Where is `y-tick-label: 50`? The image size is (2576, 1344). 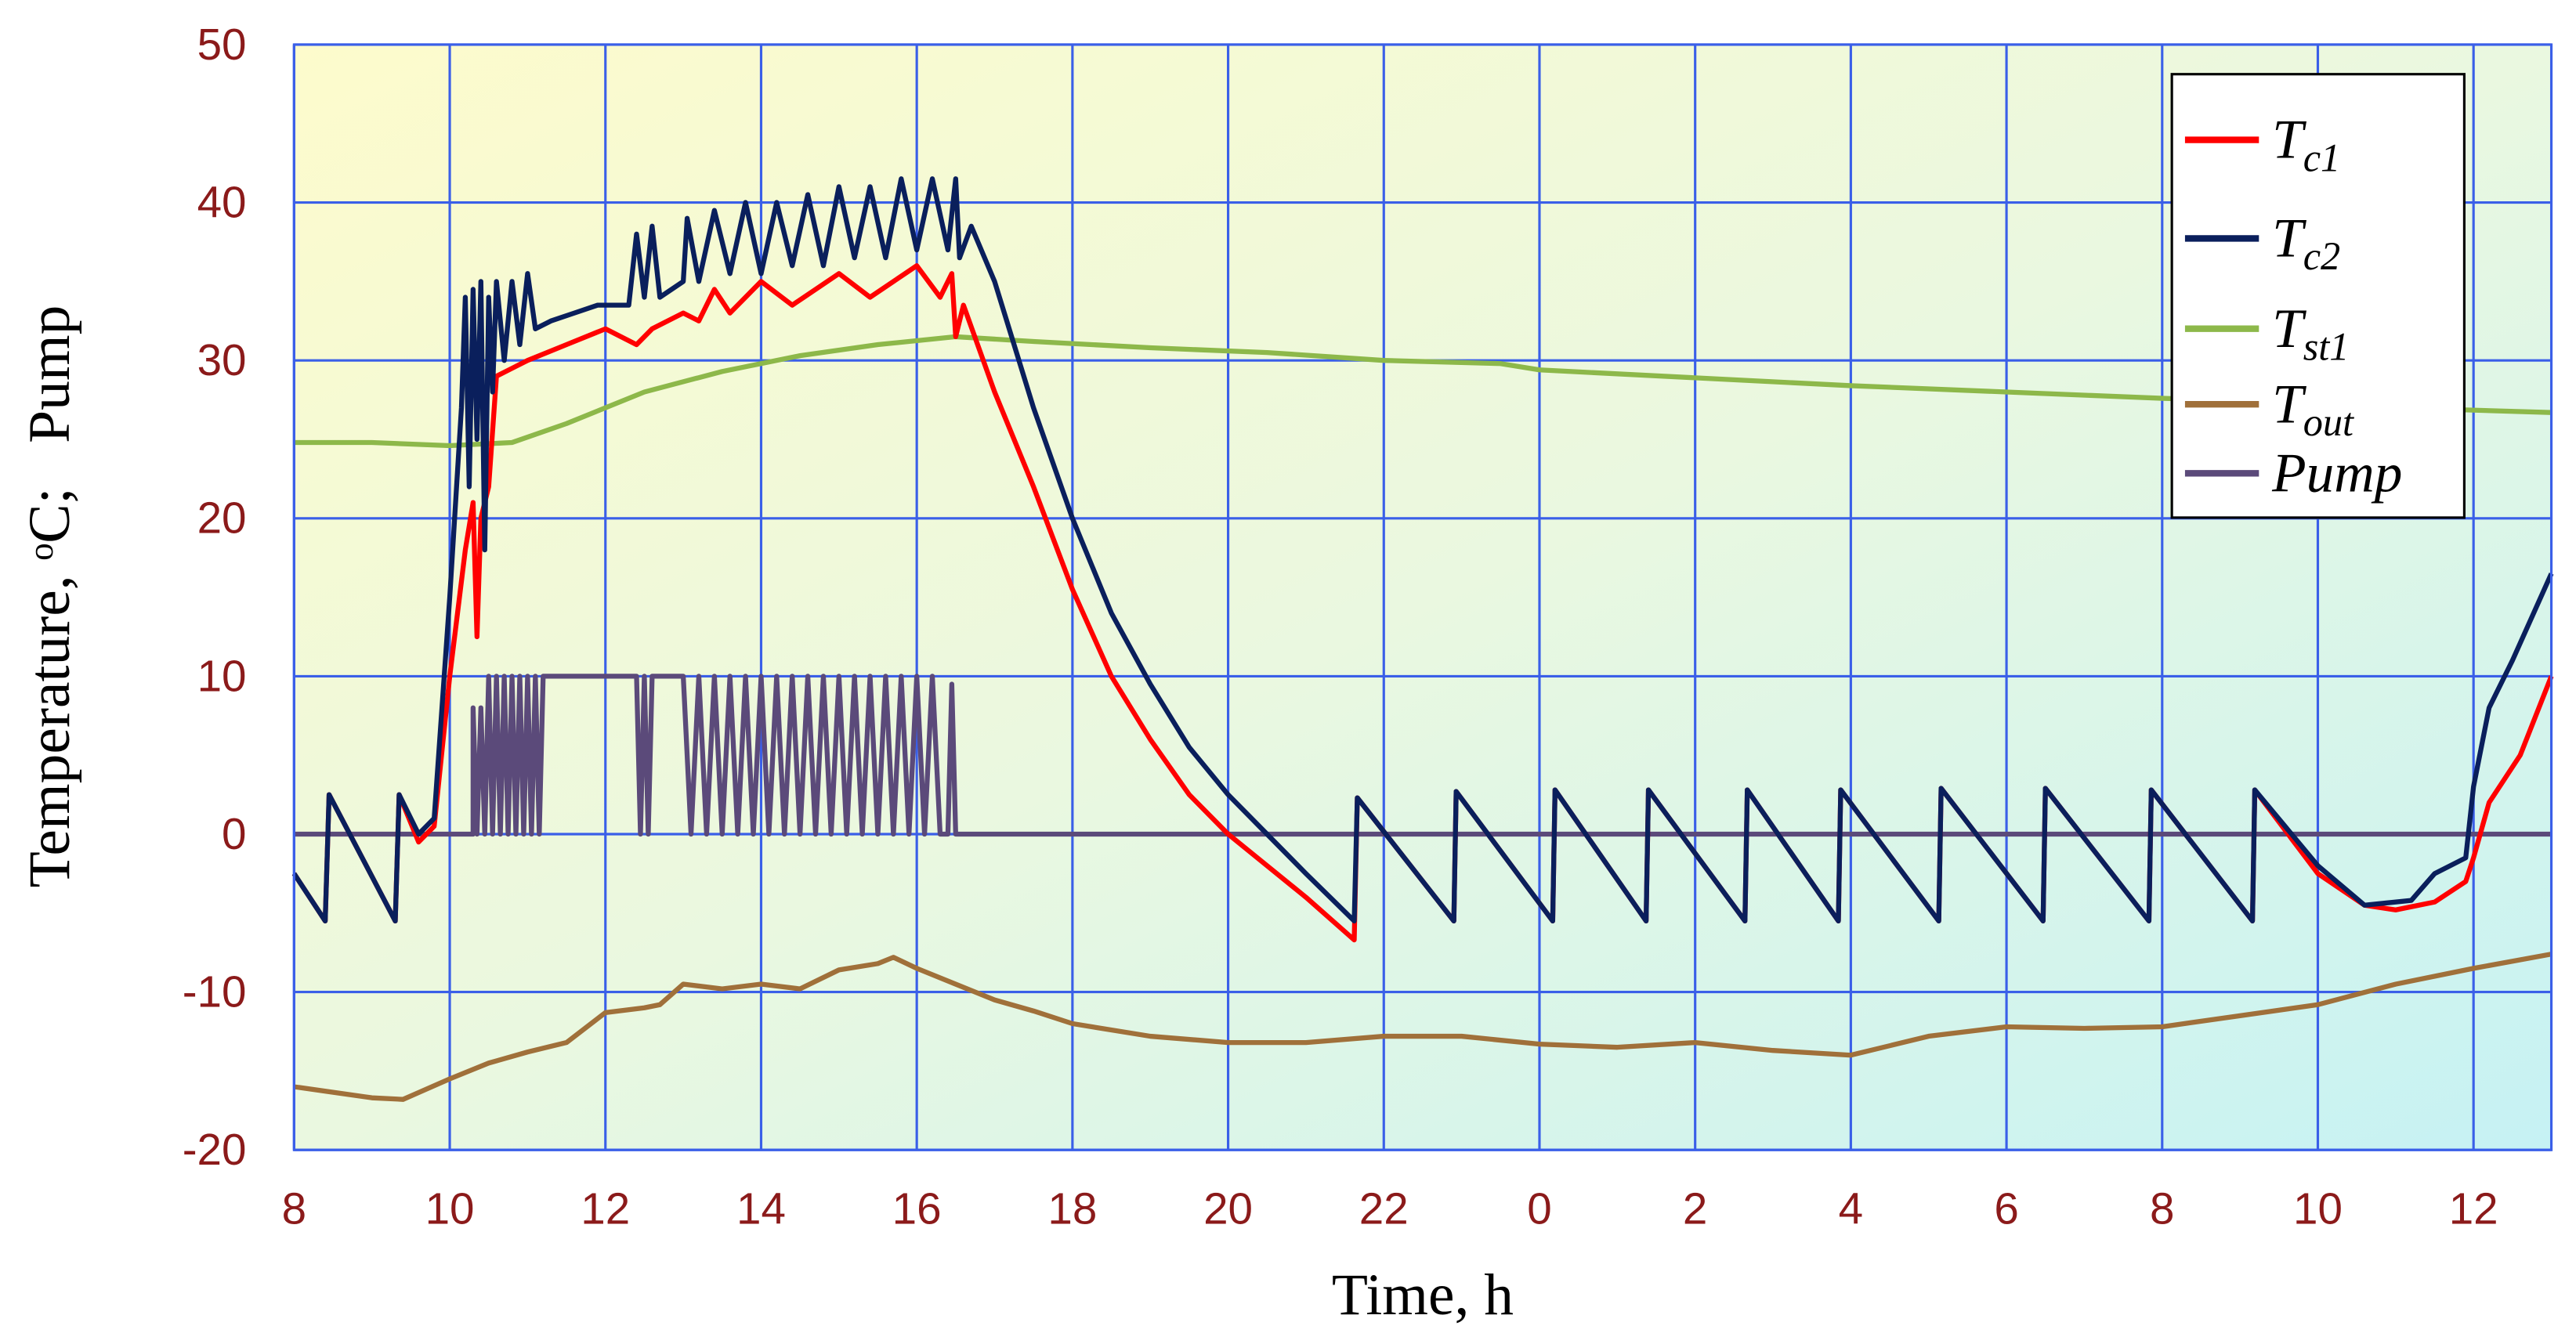 y-tick-label: 50 is located at coordinates (222, 44).